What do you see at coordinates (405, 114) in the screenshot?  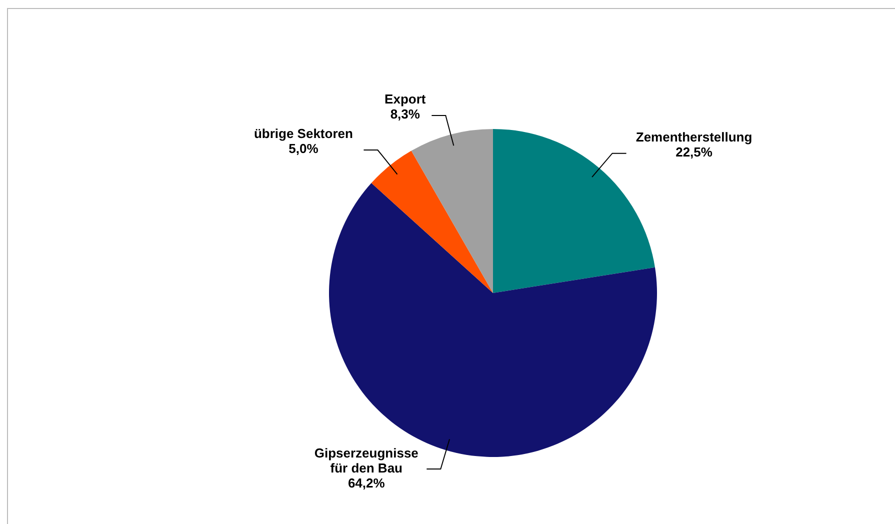 I see `data-label: 8,3%` at bounding box center [405, 114].